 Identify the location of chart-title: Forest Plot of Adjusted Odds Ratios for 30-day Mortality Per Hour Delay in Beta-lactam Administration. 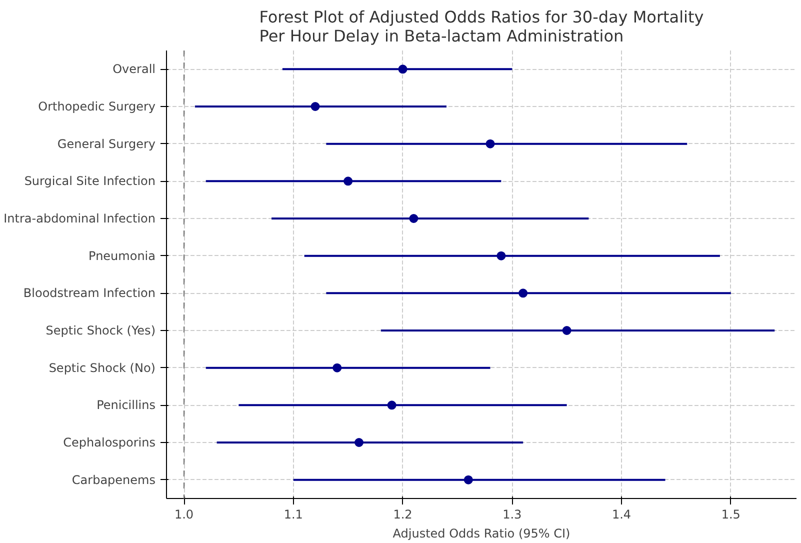
(481, 27).